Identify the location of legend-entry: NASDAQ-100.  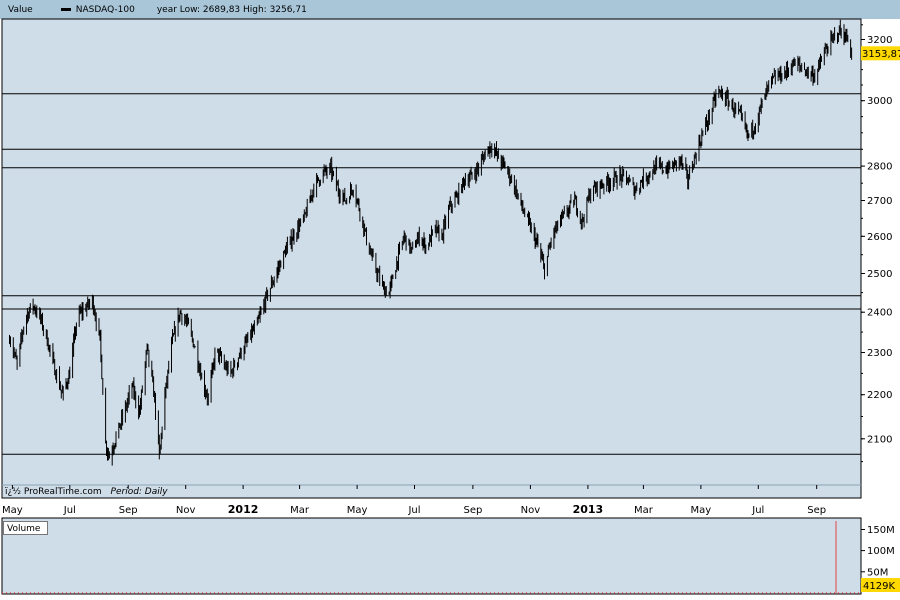
(97, 9).